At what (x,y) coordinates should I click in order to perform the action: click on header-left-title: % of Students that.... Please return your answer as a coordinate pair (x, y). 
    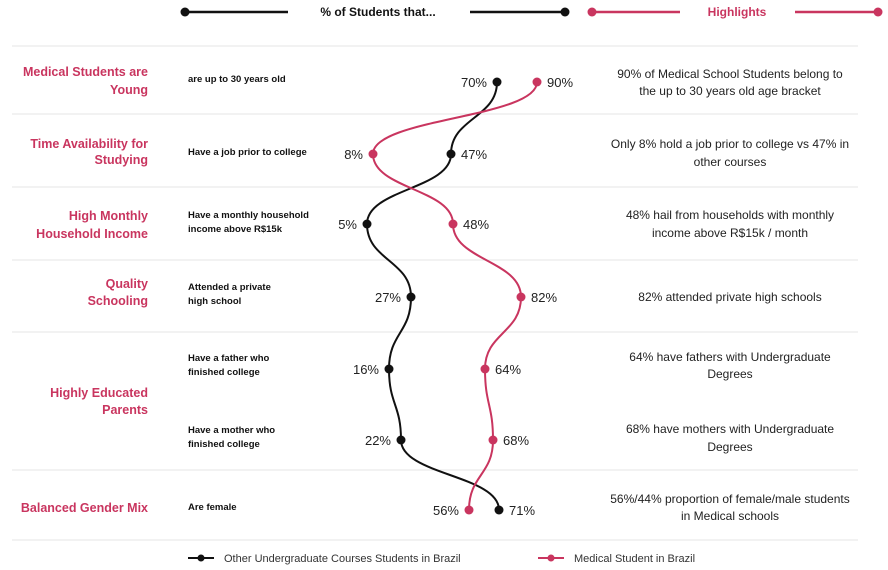
    Looking at the image, I should click on (377, 12).